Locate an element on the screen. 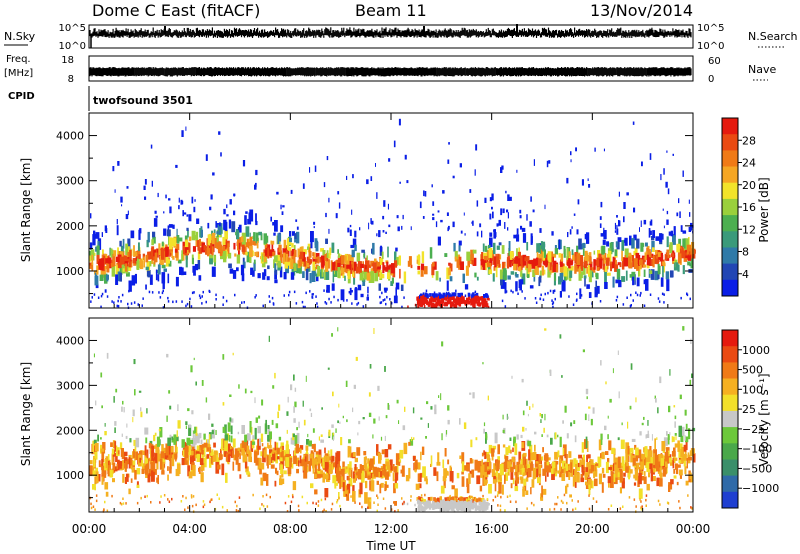 The width and height of the screenshot is (800, 554). echo-point-1954 is located at coordinates (446, 296).